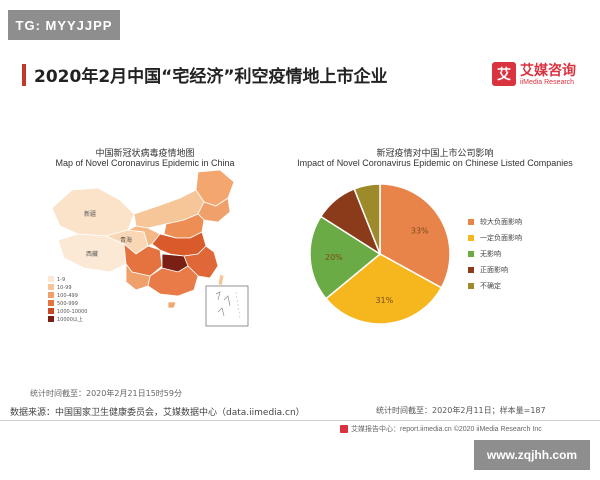 The image size is (600, 480). What do you see at coordinates (501, 222) in the screenshot?
I see `legend-label: 较大负面影响` at bounding box center [501, 222].